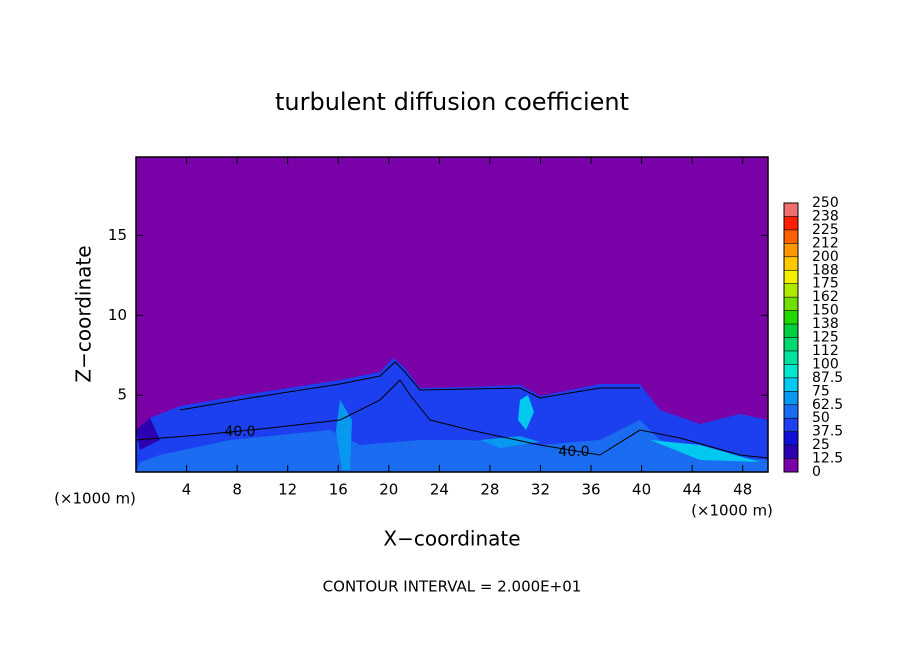 Image resolution: width=904 pixels, height=654 pixels. I want to click on colorbar-label: 138, so click(825, 324).